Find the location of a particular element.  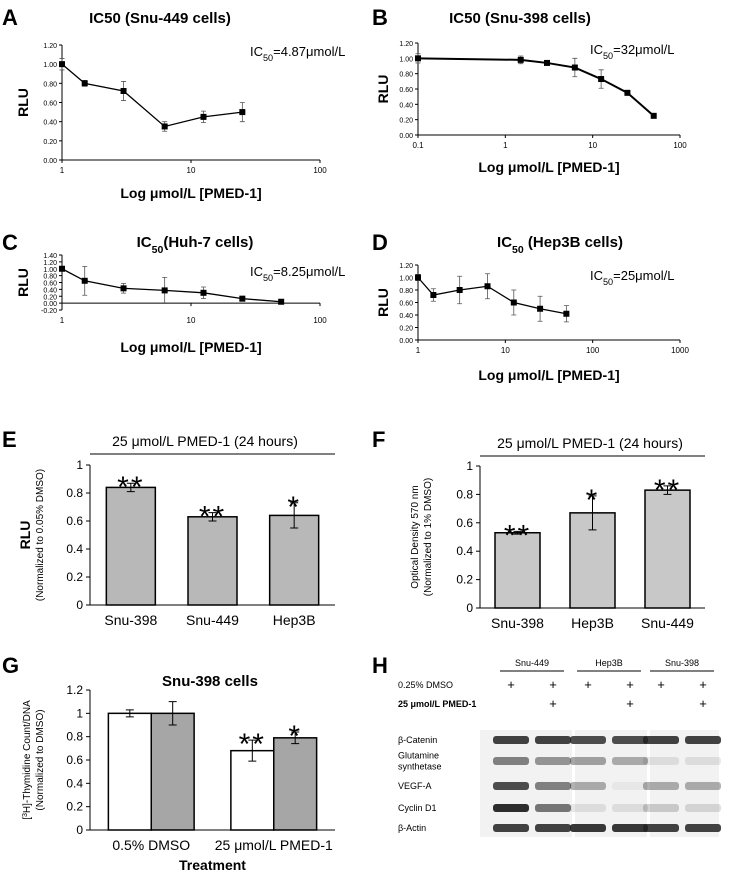

blot-membrane is located at coordinates (611, 783).